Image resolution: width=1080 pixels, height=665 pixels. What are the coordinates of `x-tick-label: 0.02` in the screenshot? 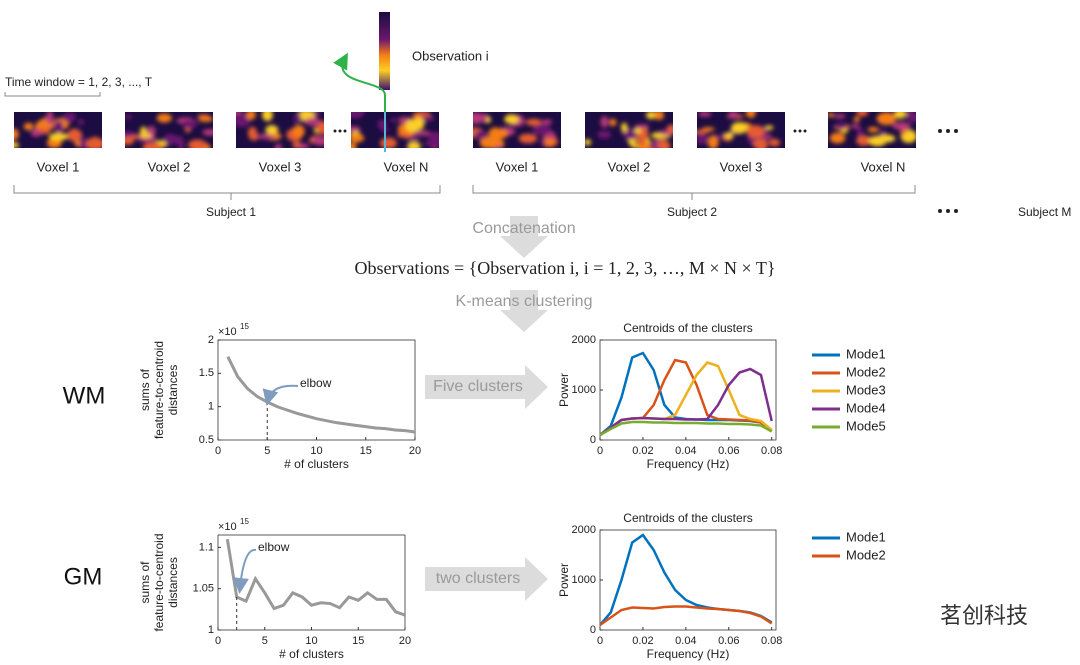 It's located at (642, 641).